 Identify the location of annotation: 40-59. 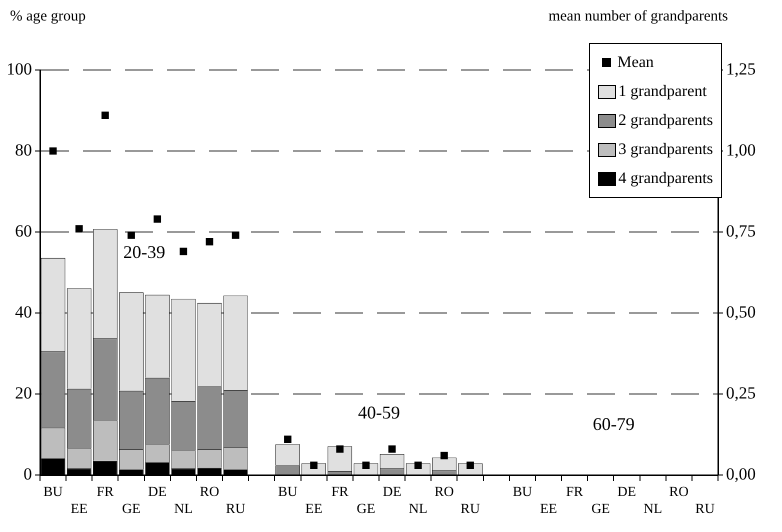
(379, 412).